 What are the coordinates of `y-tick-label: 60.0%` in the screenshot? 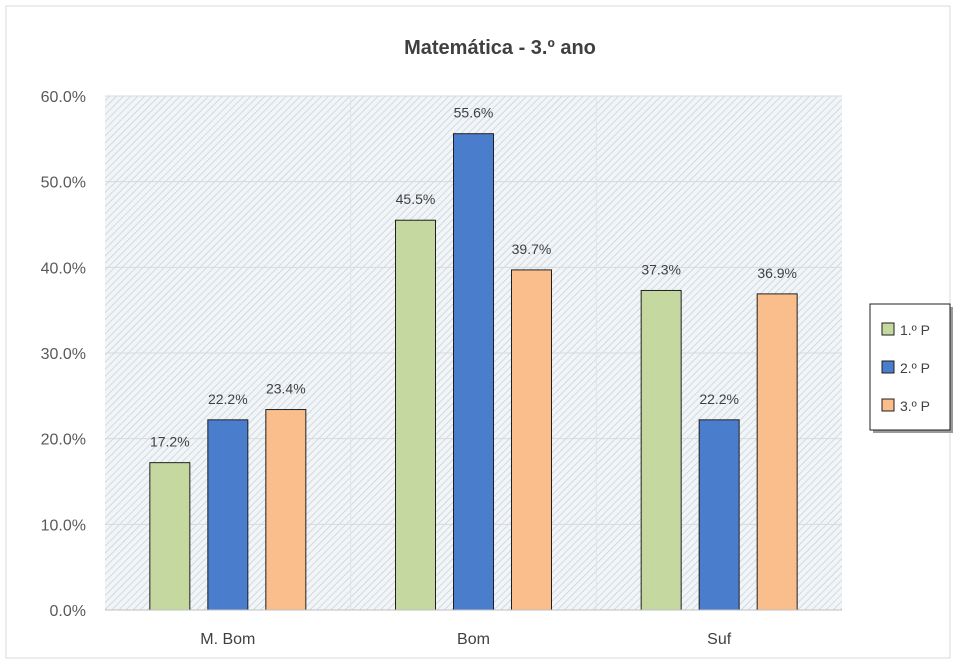 It's located at (63, 97).